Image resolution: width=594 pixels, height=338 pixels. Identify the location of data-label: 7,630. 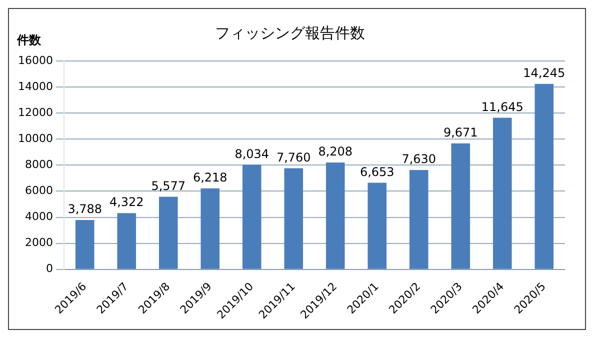
(419, 159).